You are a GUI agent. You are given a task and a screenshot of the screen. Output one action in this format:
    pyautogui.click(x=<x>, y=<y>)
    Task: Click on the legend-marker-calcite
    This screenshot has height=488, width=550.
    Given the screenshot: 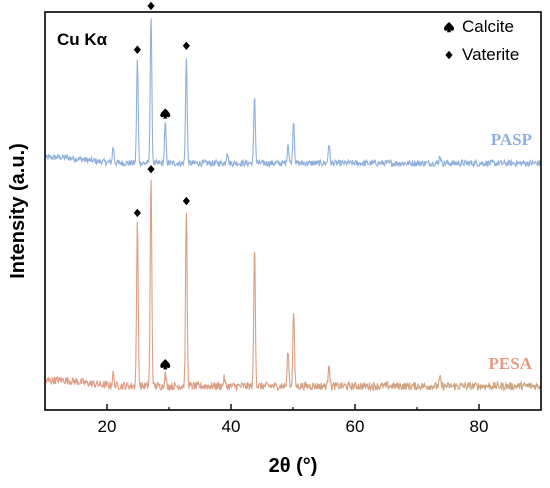 What is the action you would take?
    pyautogui.click(x=449, y=27)
    